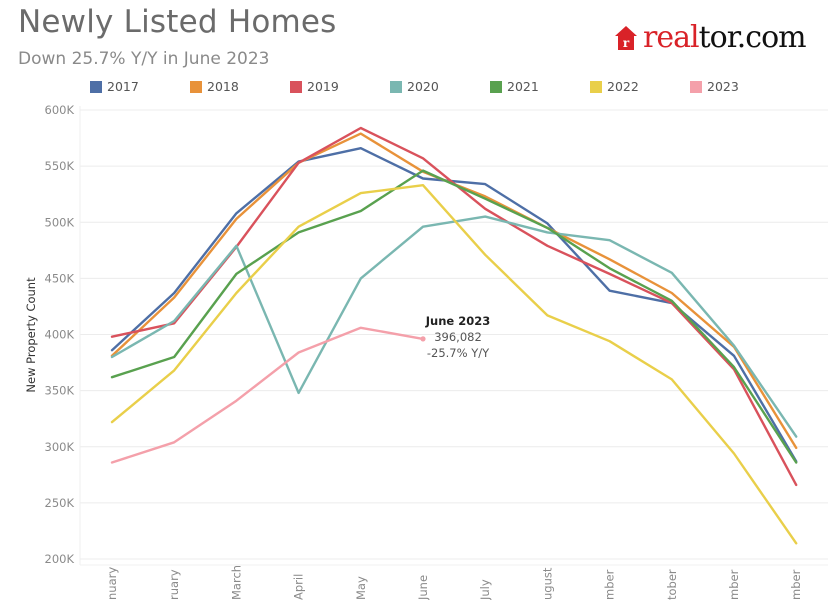 Image resolution: width=837 pixels, height=600 pixels. What do you see at coordinates (423, 86) in the screenshot?
I see `legend-label: 2020` at bounding box center [423, 86].